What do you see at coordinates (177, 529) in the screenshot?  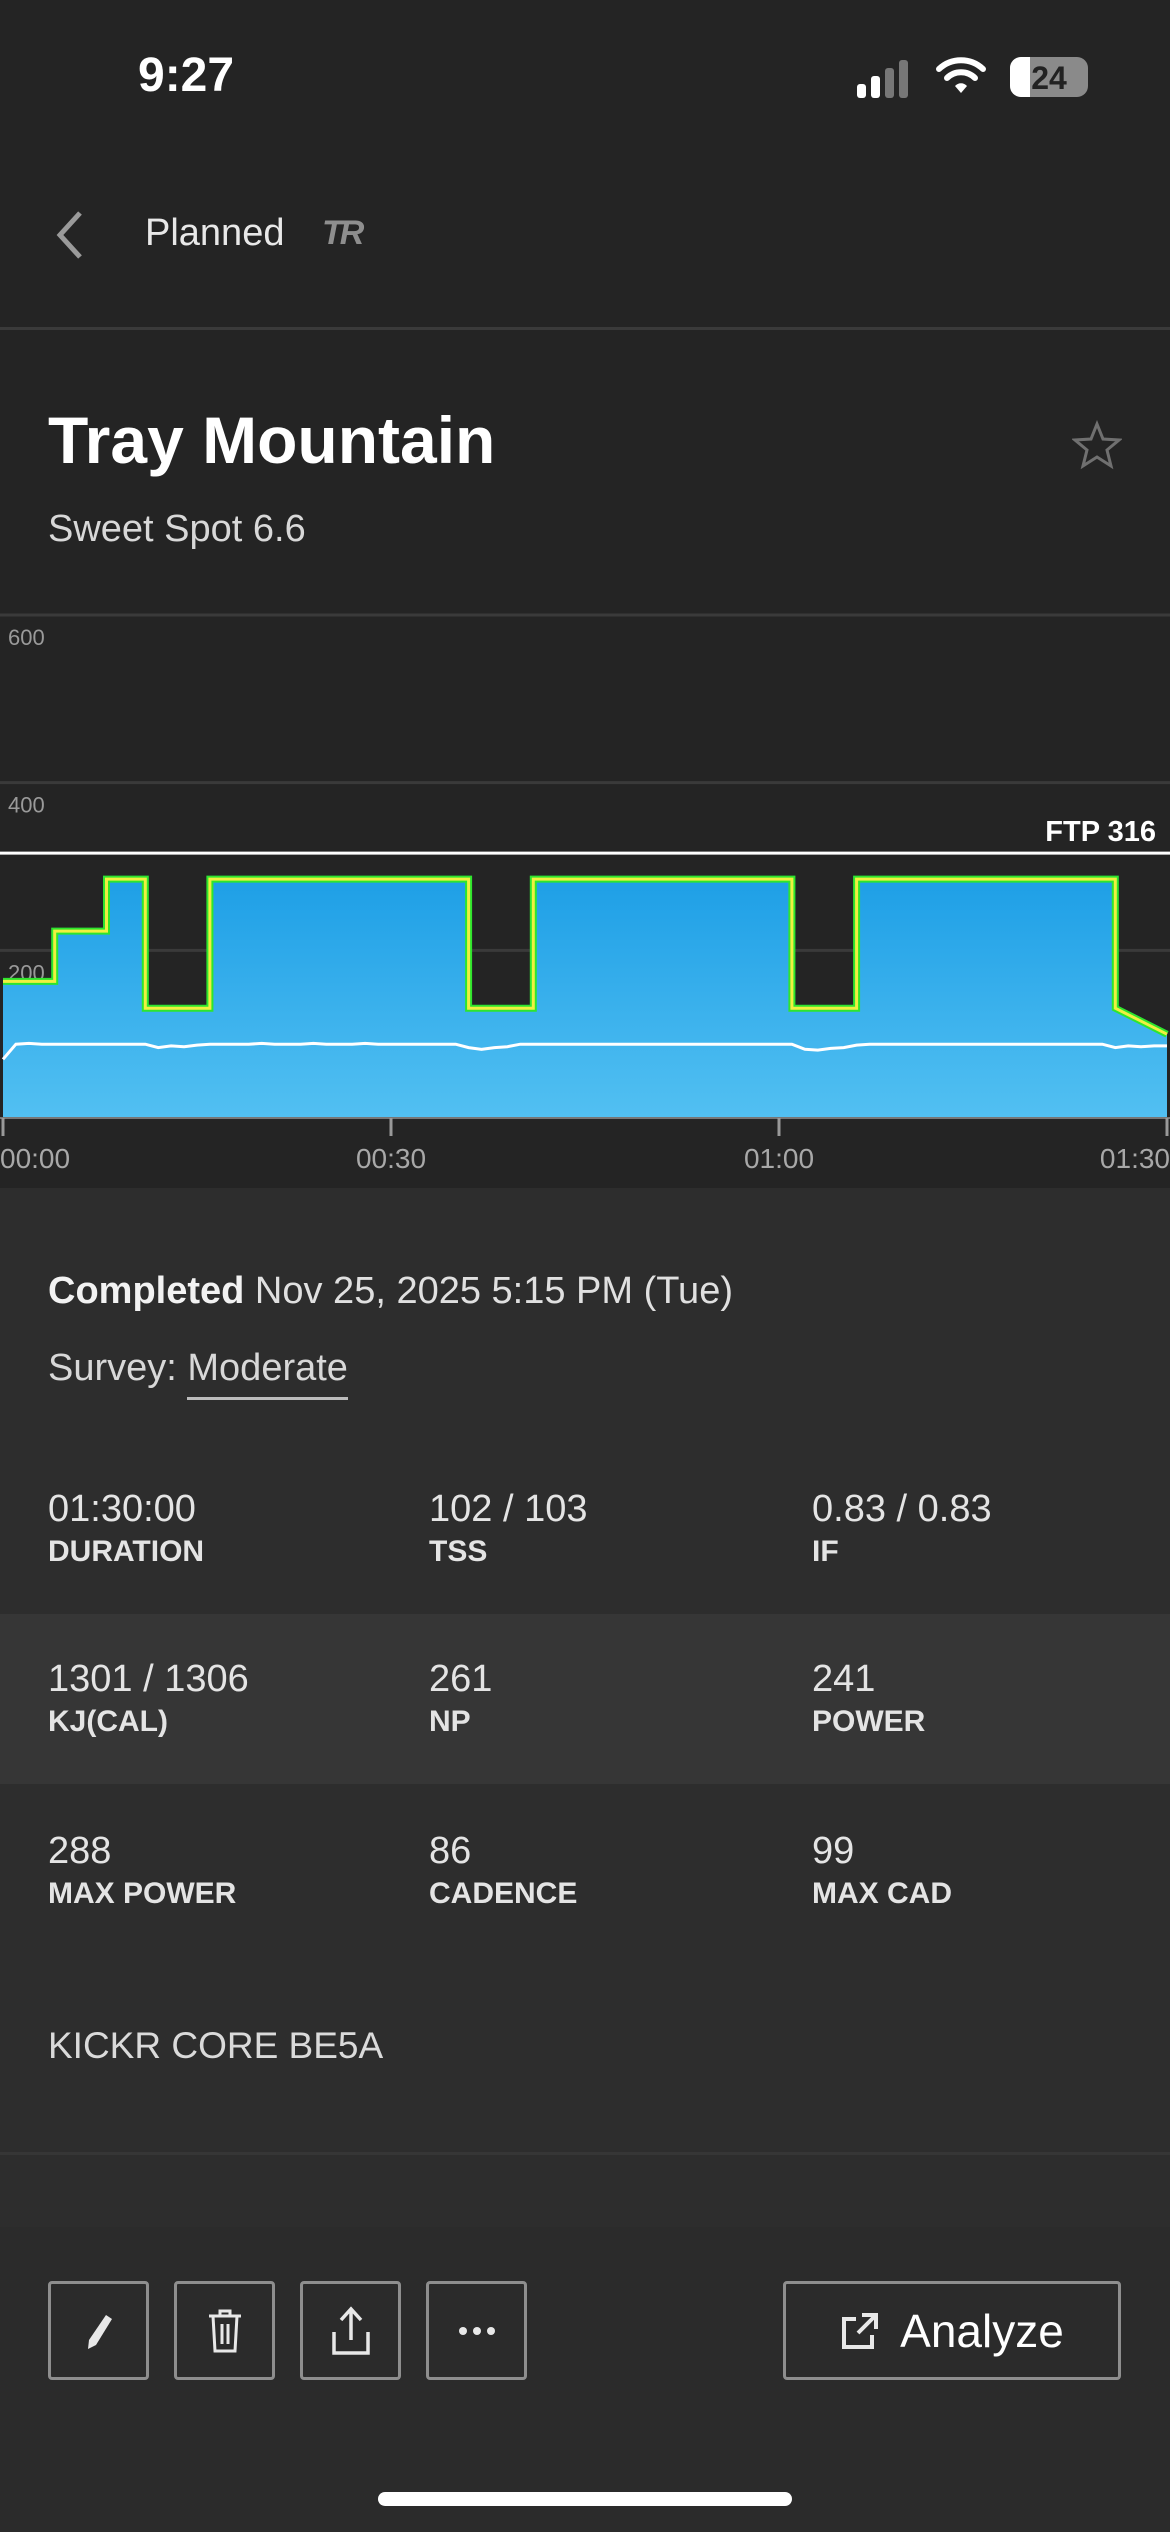 I see `workout-subtitle: Sweet Spot 6.6` at bounding box center [177, 529].